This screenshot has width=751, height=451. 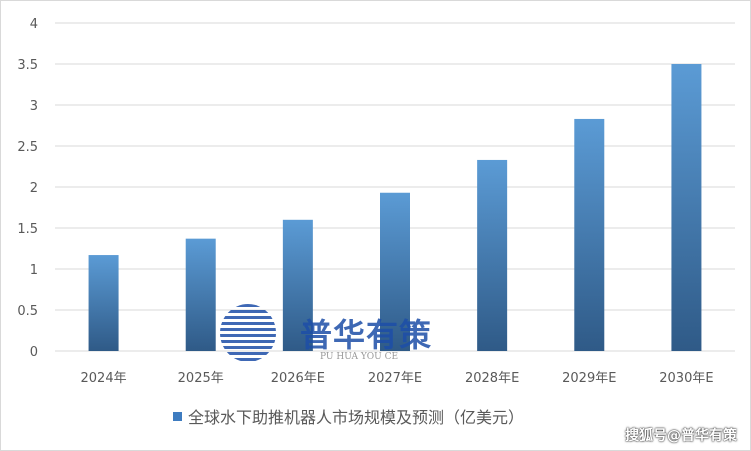 I want to click on x-tick-label: 2026年E, so click(x=298, y=378).